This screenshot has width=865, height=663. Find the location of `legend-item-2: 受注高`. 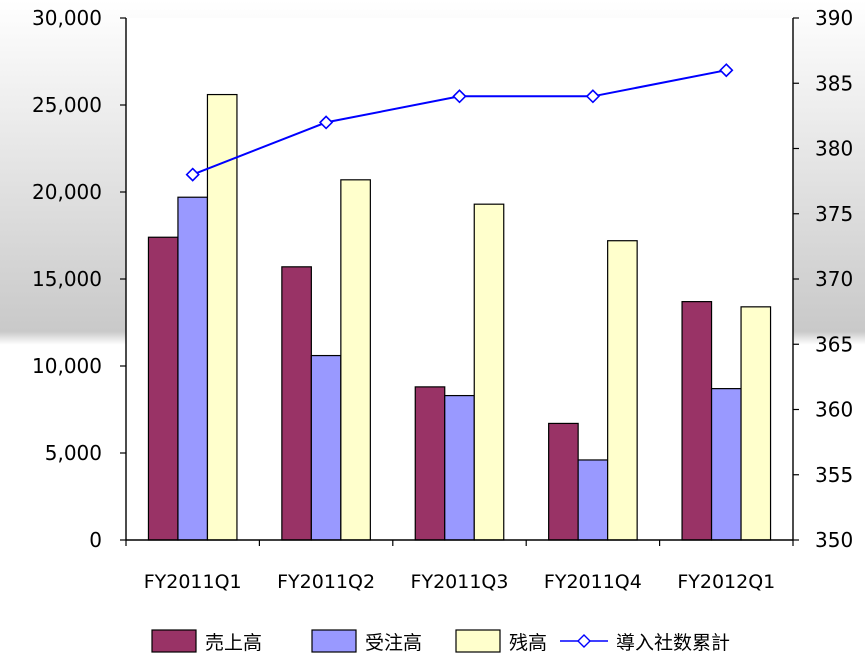

legend-item-2: 受注高 is located at coordinates (366, 641).